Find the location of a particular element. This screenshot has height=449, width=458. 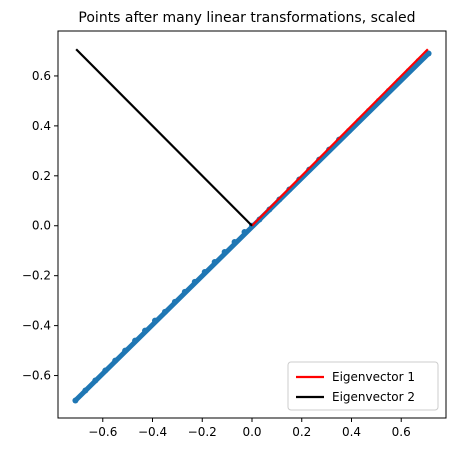

x-tick-label: −0.6 is located at coordinates (102, 432).